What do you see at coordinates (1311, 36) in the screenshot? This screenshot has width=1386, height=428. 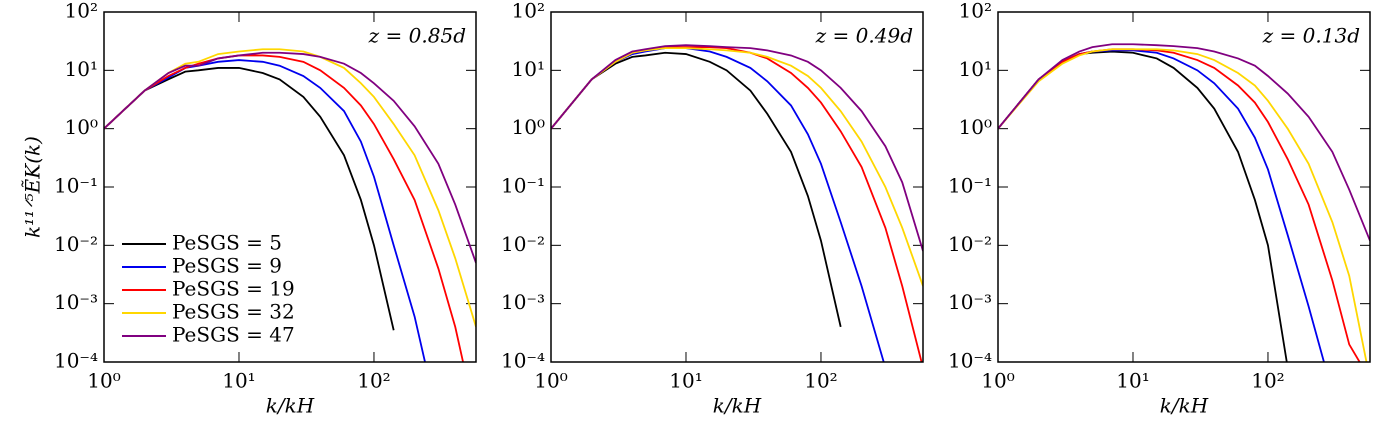 I see `panel-title: z = 0.13d` at bounding box center [1311, 36].